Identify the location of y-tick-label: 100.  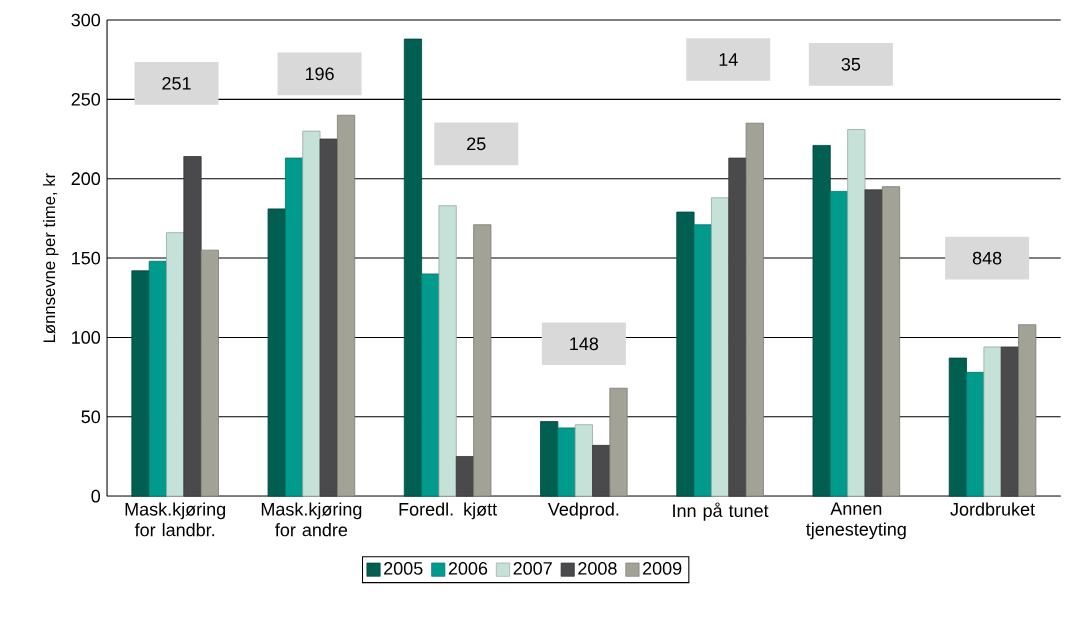
(86, 337).